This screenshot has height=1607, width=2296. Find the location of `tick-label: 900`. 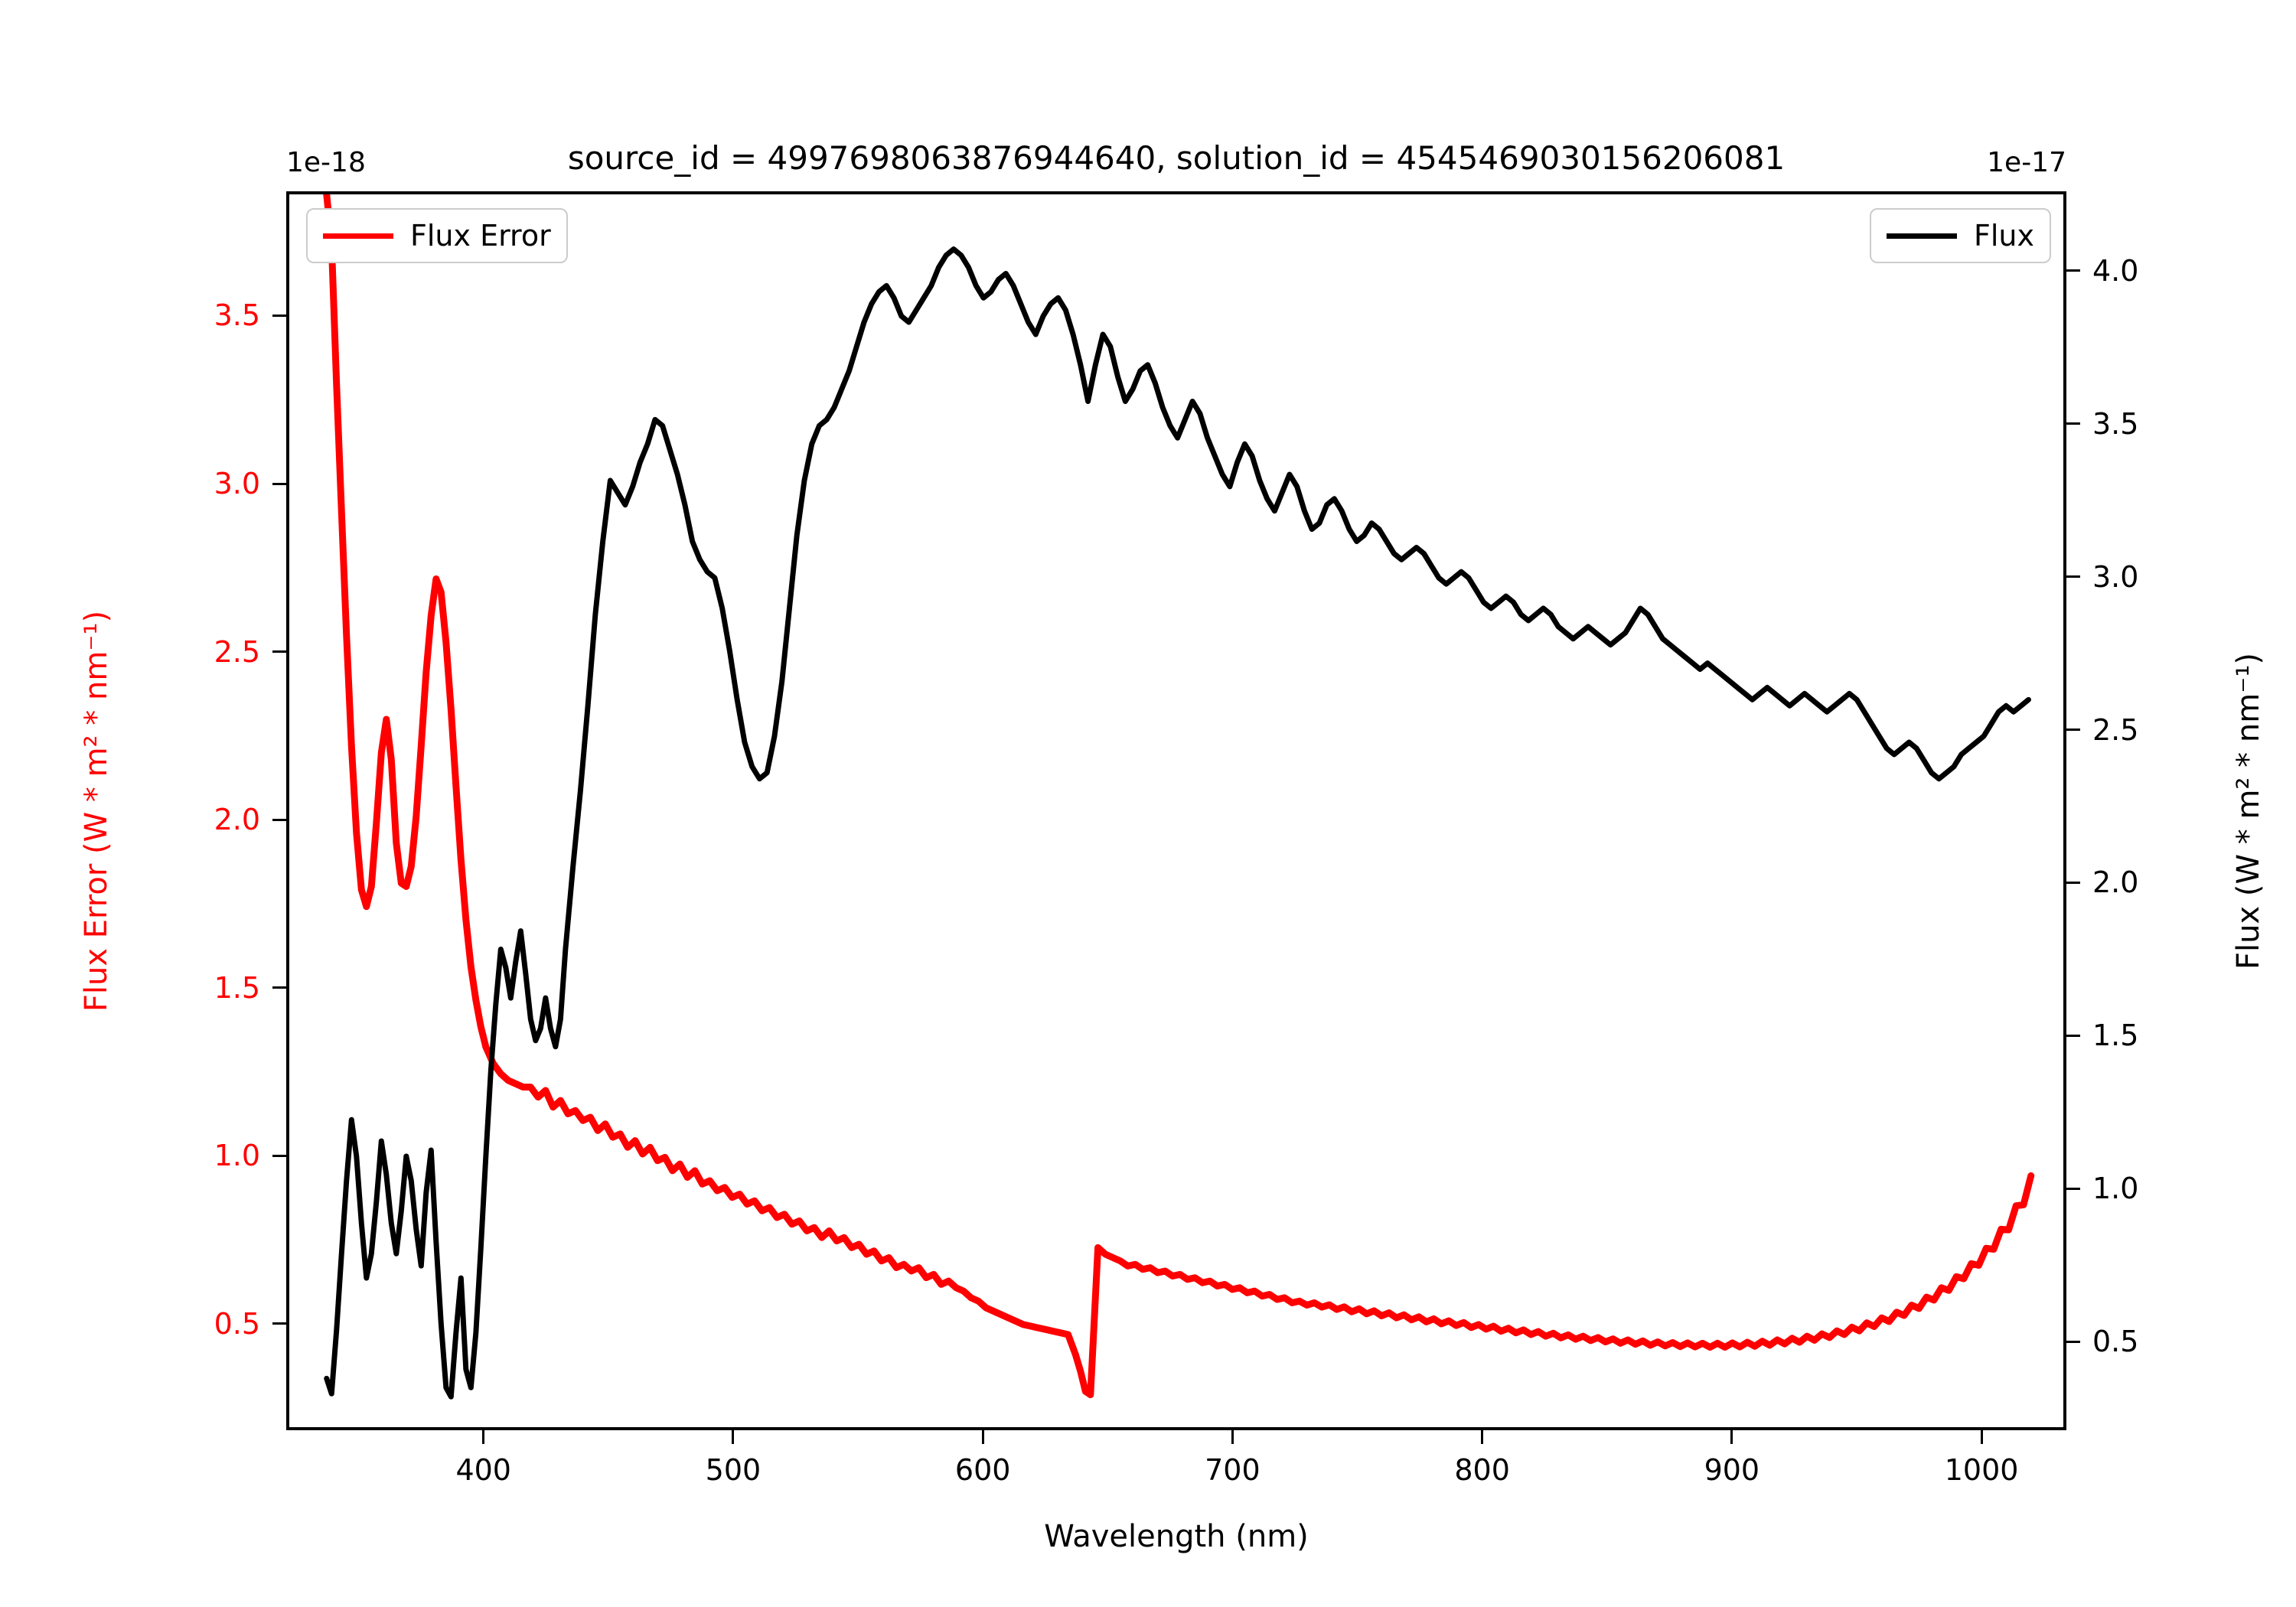

tick-label: 900 is located at coordinates (1732, 1470).